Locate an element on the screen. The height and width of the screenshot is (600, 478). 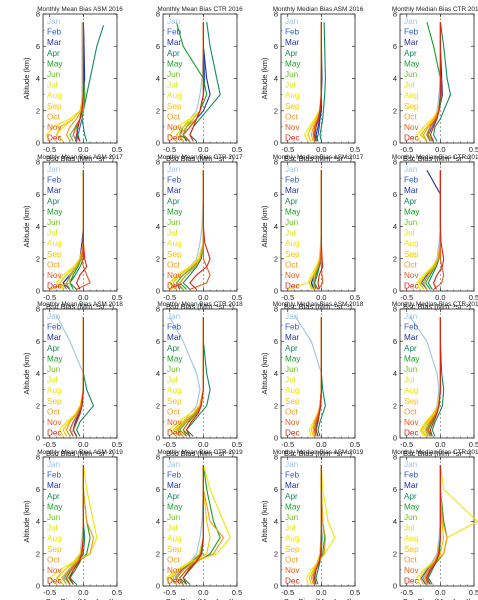
legend-entry-sep: Sep is located at coordinates (54, 254).